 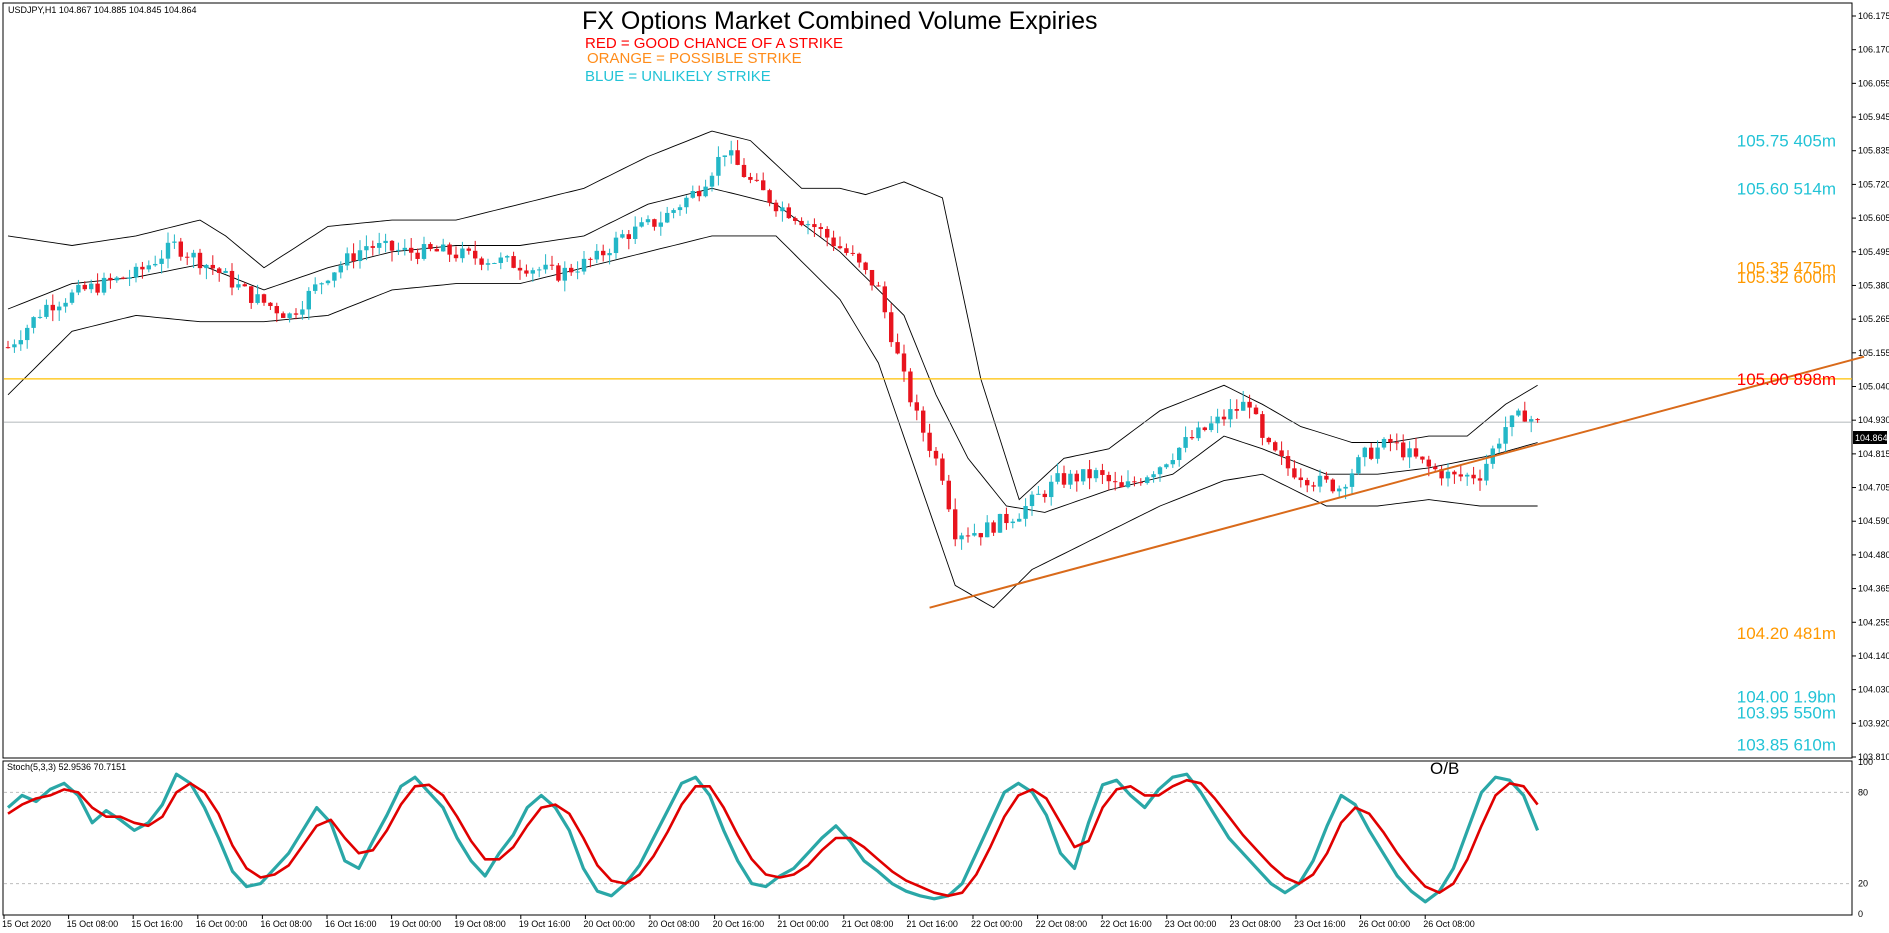 I want to click on time-tick-label: 21 Oct 08:00, so click(x=868, y=924).